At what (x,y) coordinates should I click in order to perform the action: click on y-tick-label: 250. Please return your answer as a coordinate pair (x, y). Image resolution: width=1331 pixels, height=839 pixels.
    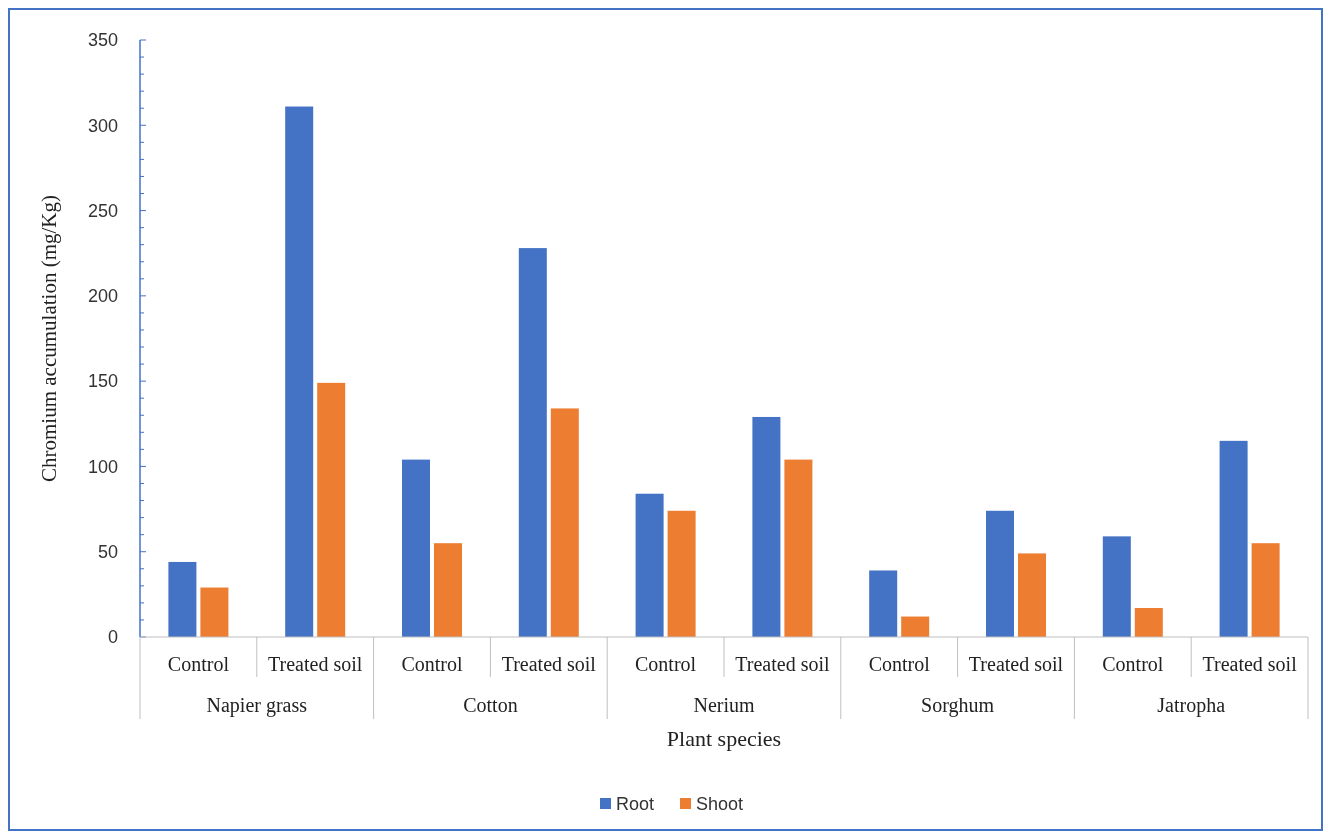
    Looking at the image, I should click on (102, 210).